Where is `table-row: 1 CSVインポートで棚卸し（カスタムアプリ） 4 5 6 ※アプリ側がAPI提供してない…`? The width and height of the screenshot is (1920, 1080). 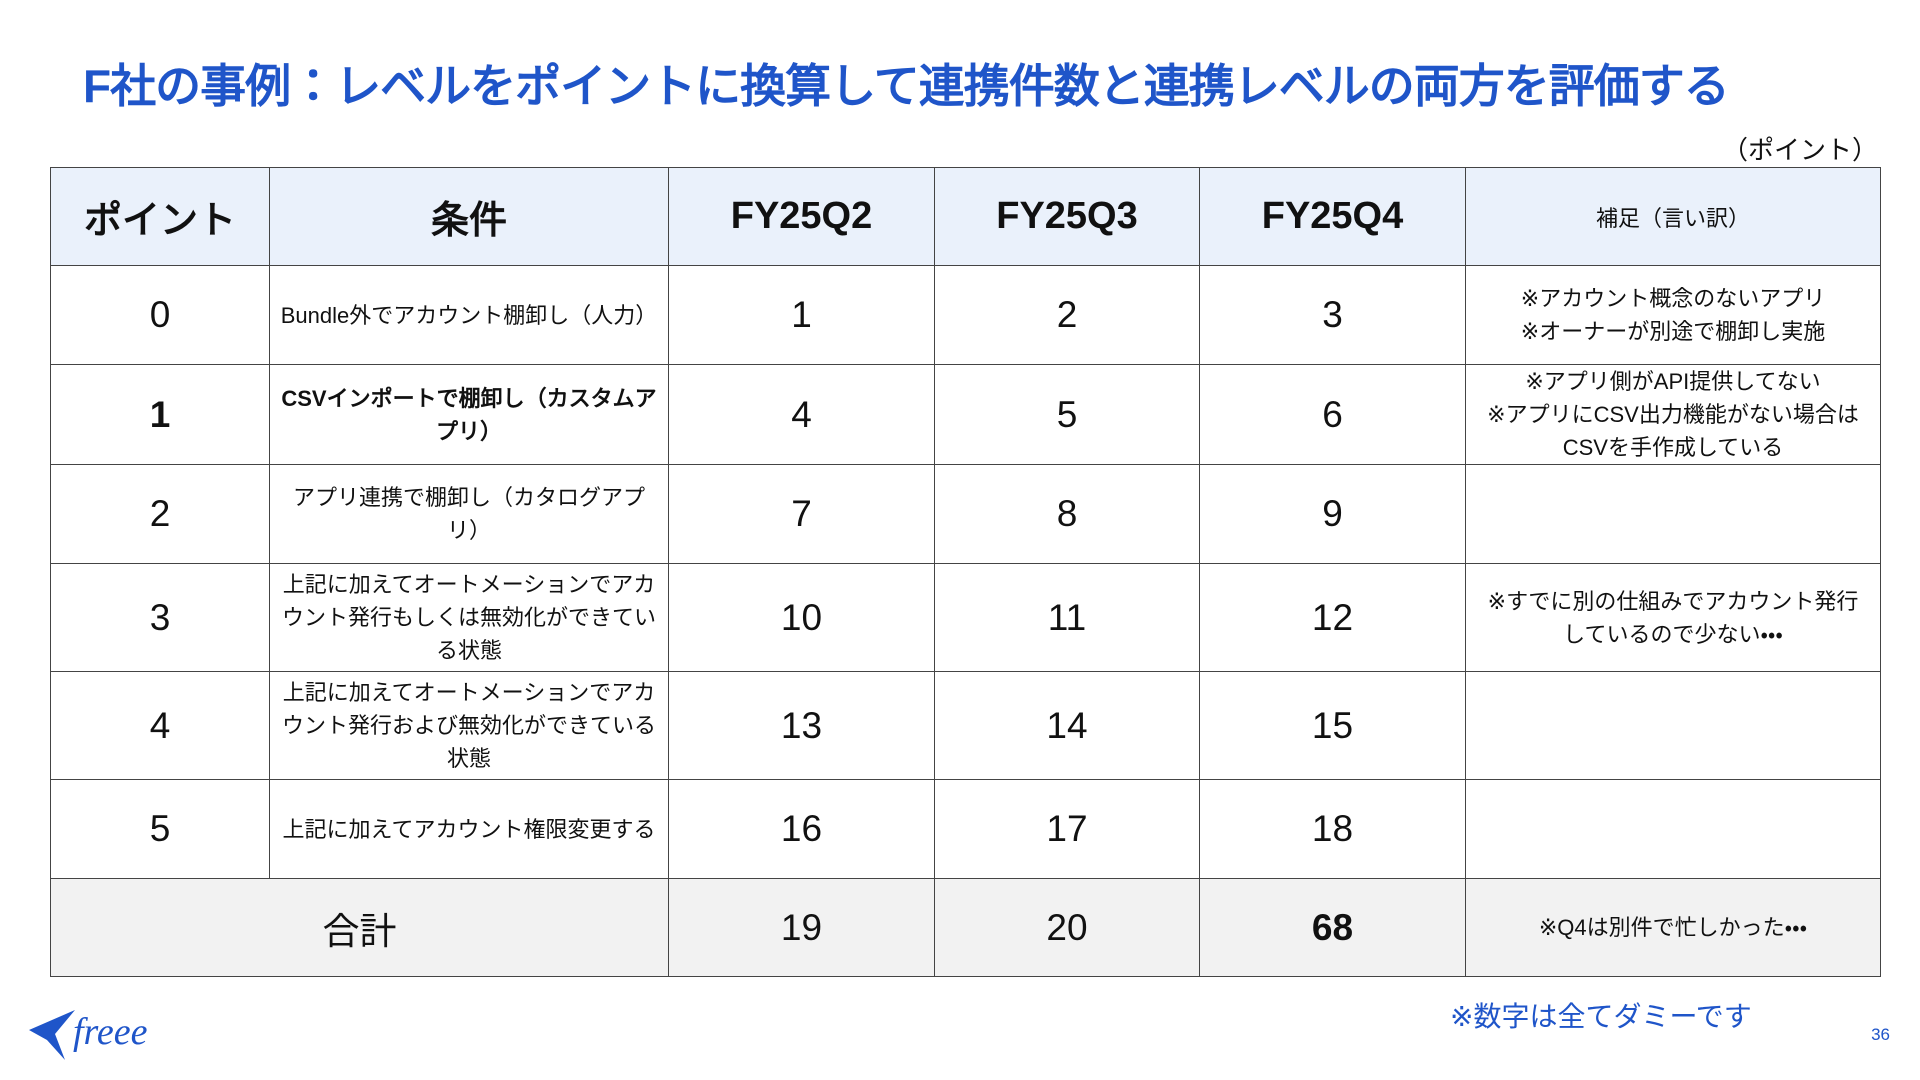 table-row: 1 CSVインポートで棚卸し（カスタムアプリ） 4 5 6 ※アプリ側がAPI提供してない… is located at coordinates (965, 414).